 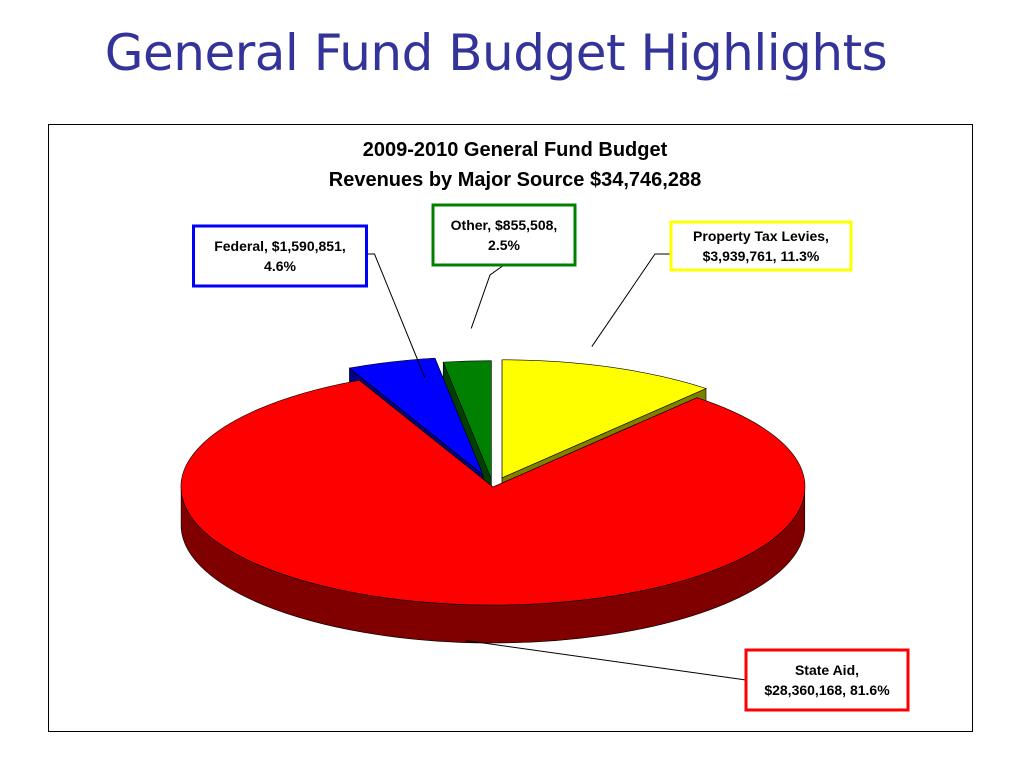 I want to click on slice-label-text: $3,939,761, 11.3%, so click(x=761, y=256).